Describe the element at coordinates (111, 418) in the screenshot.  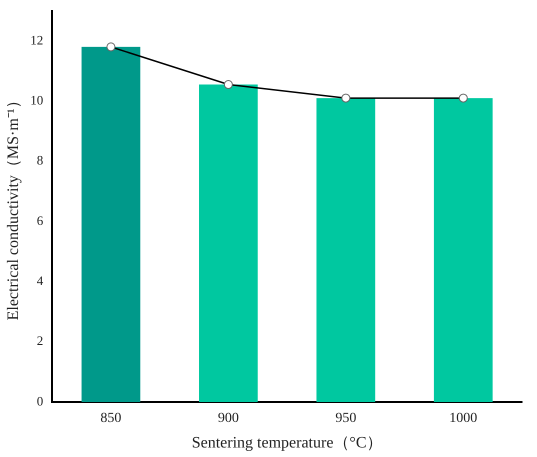
I see `x-tick-label: 850` at that location.